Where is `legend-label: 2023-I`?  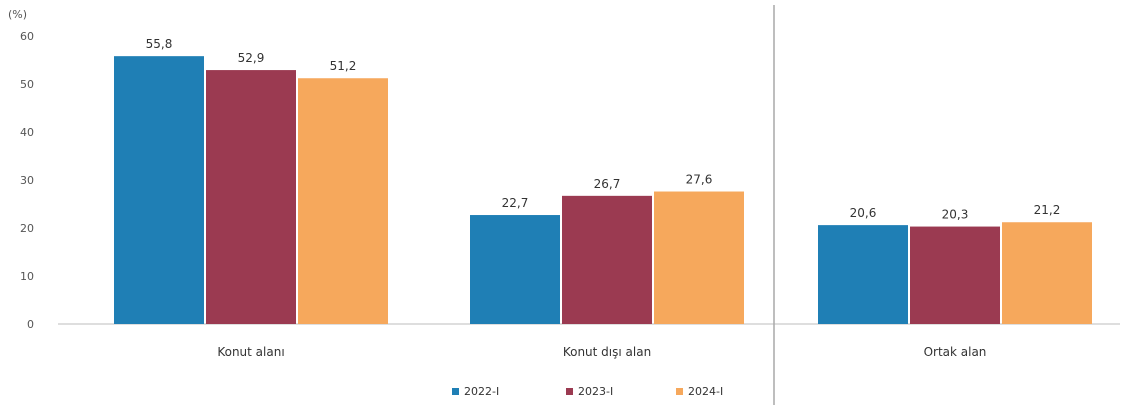 legend-label: 2023-I is located at coordinates (595, 391).